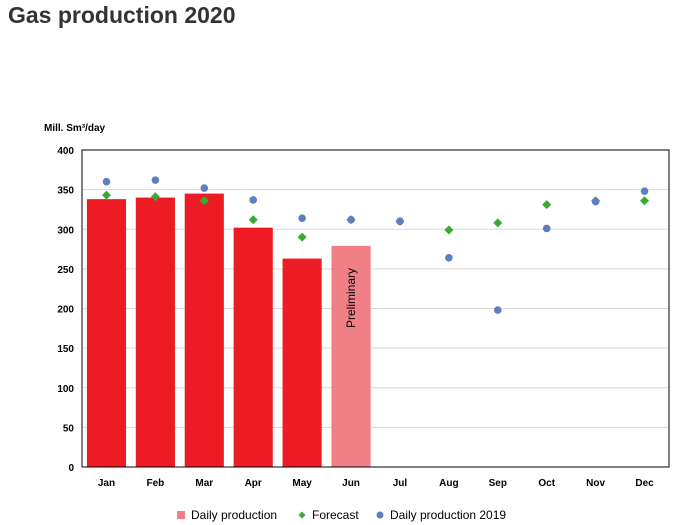  I want to click on y-axis-title: Mill. Sm³/day, so click(75, 128).